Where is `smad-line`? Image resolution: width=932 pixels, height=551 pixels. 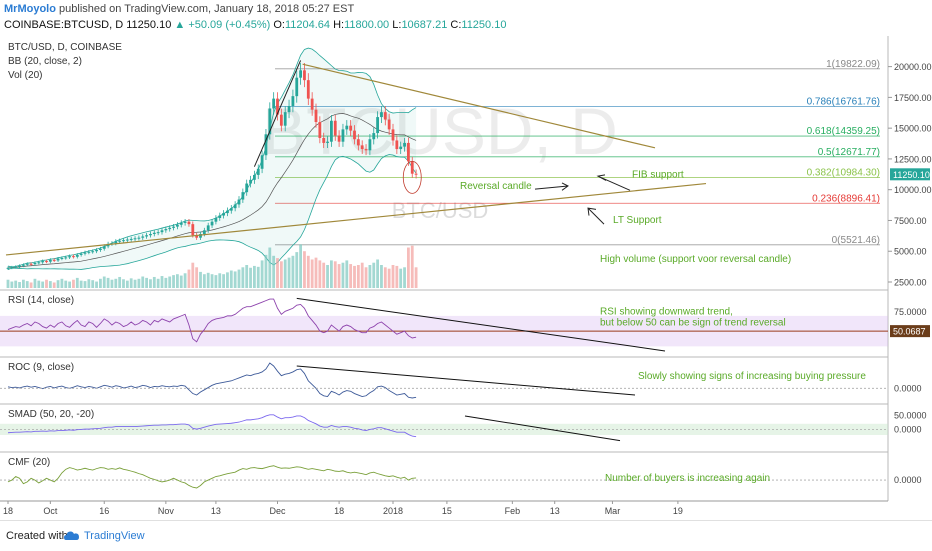 smad-line is located at coordinates (212, 426).